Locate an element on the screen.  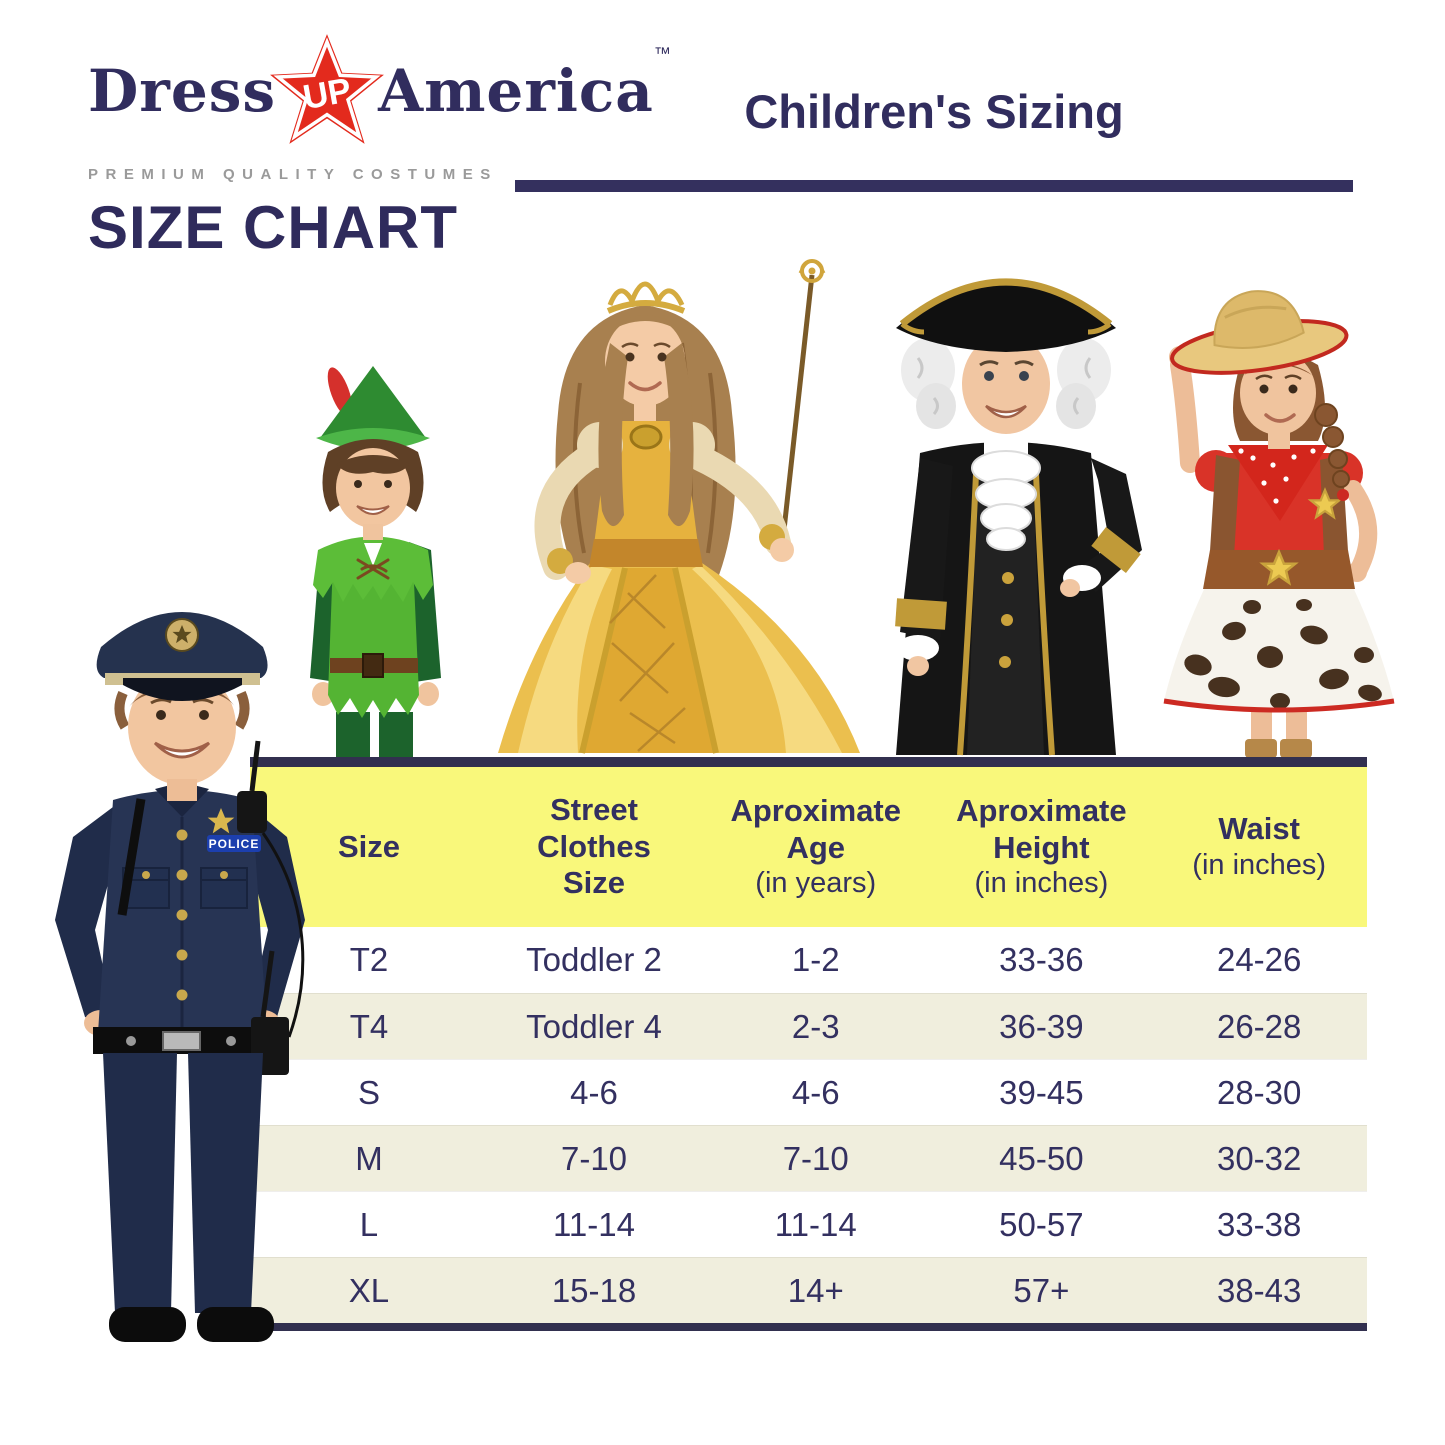
table-row-t4: T4 Toddler 4 2-3 36-39 26-28 is located at coordinates (808, 1026).